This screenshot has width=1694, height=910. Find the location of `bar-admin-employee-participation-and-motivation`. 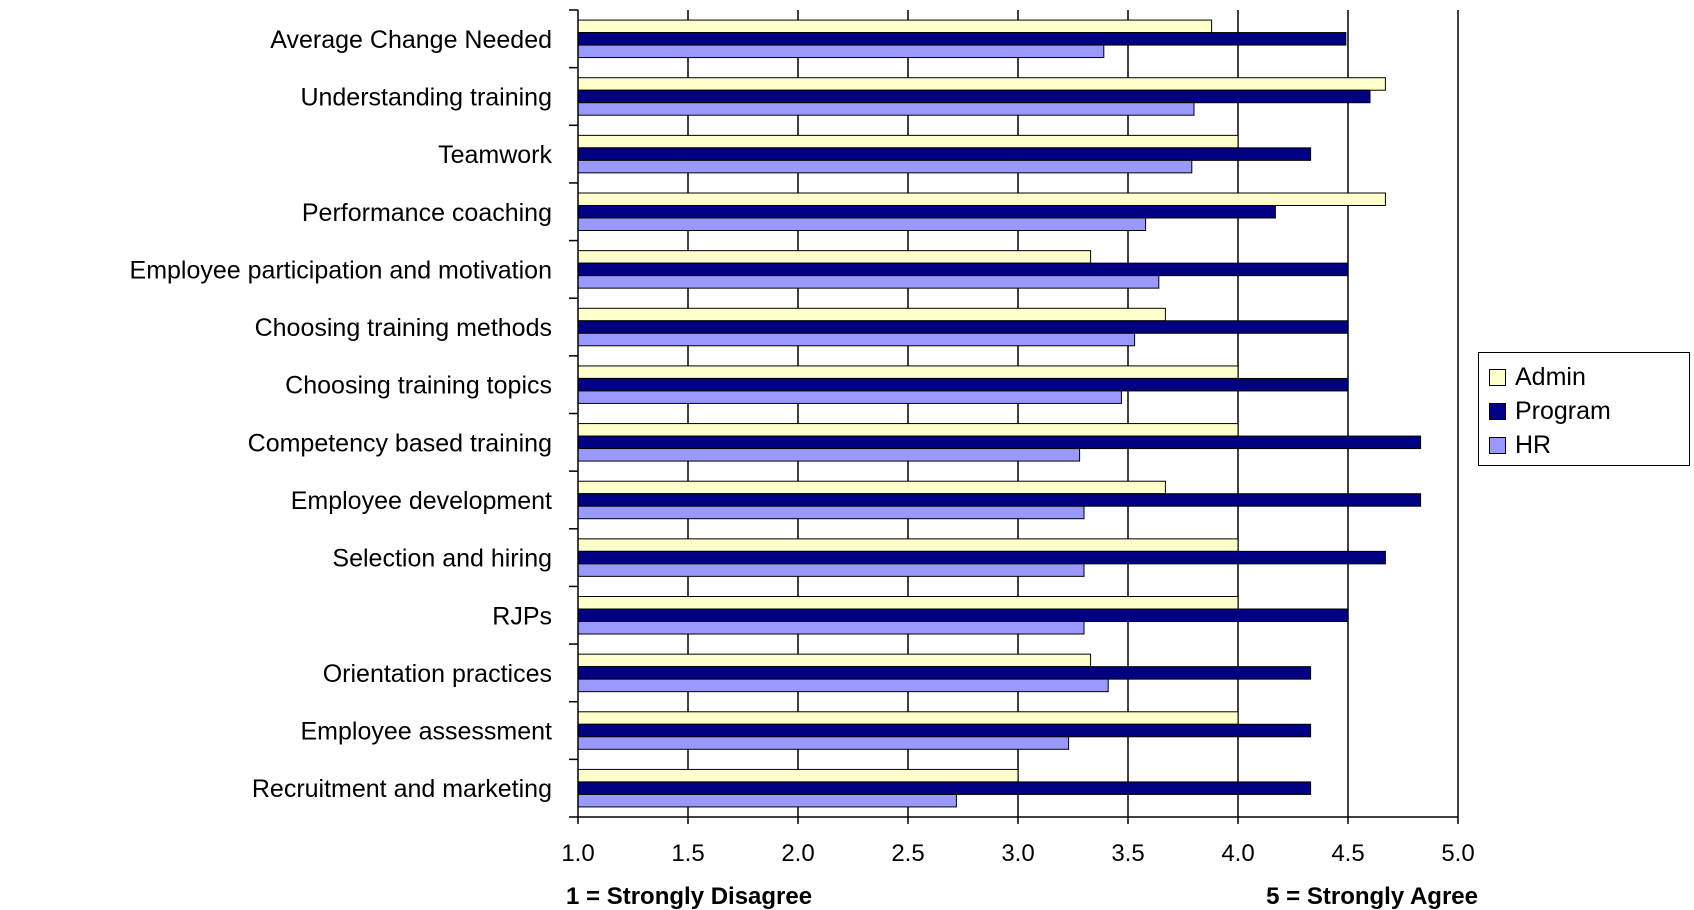

bar-admin-employee-participation-and-motivation is located at coordinates (834, 257).